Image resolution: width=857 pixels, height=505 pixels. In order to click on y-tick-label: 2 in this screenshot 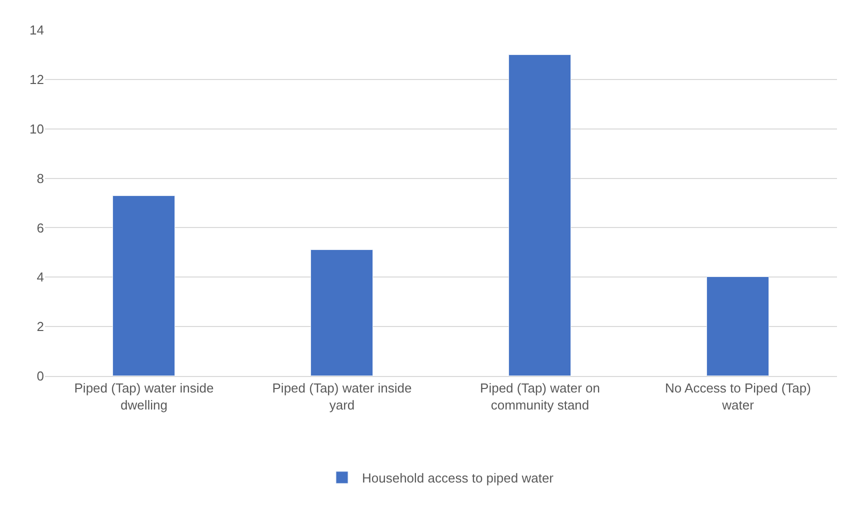, I will do `click(40, 326)`.